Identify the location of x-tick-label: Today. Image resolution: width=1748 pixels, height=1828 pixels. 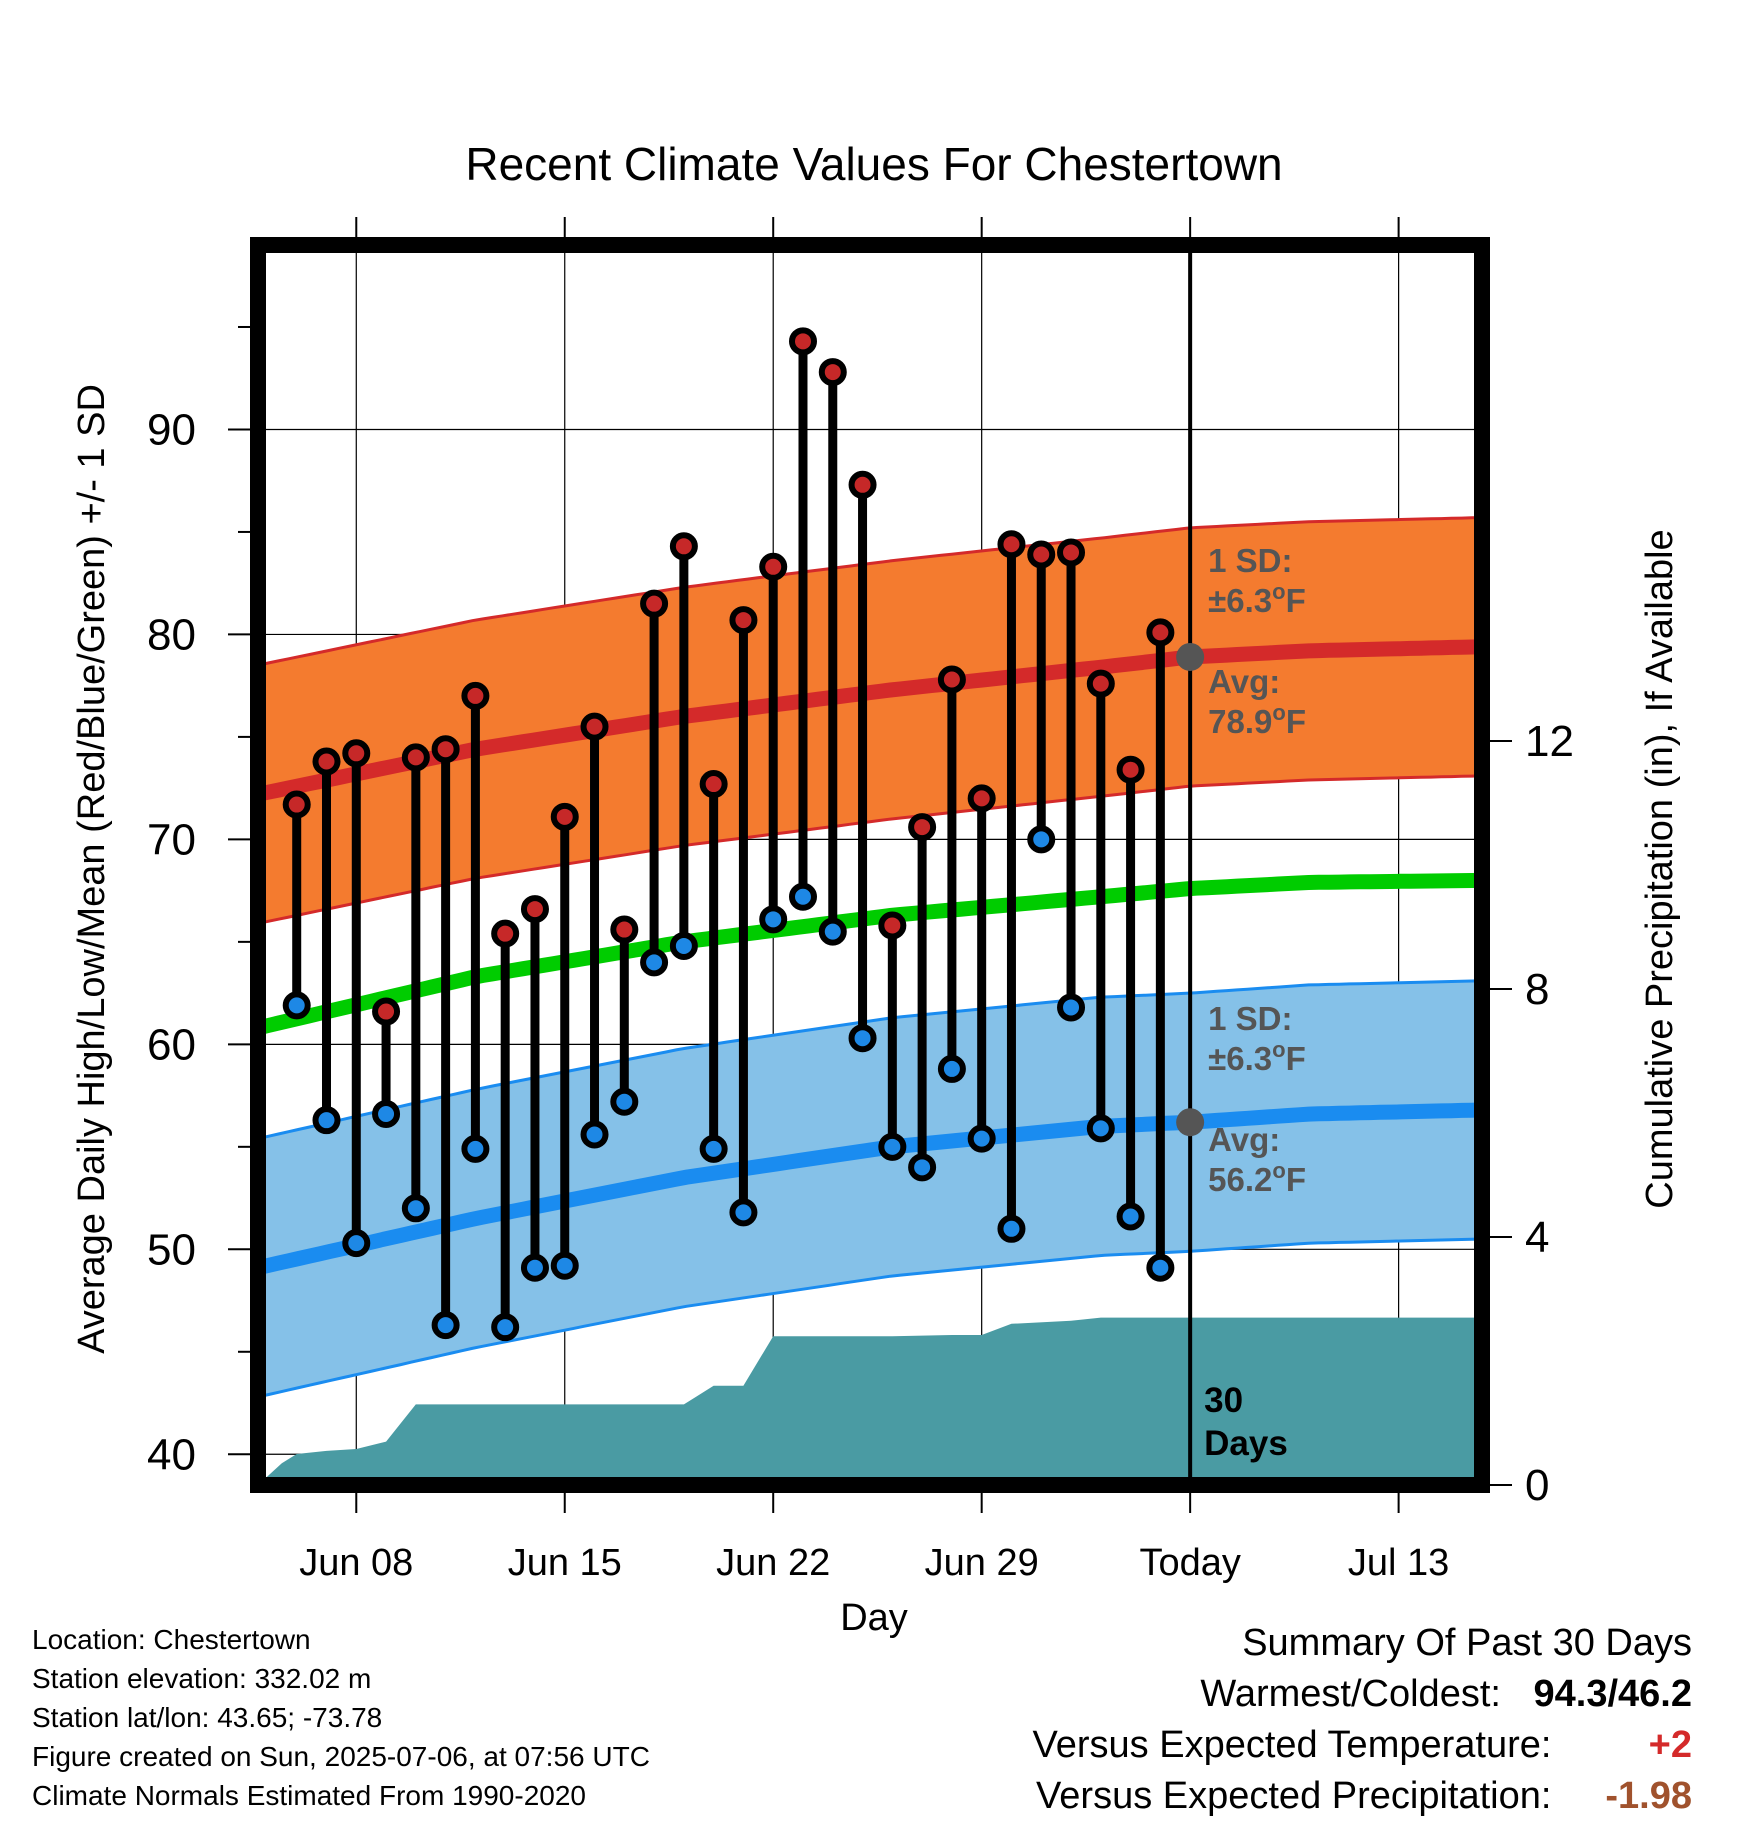
(1189, 1563).